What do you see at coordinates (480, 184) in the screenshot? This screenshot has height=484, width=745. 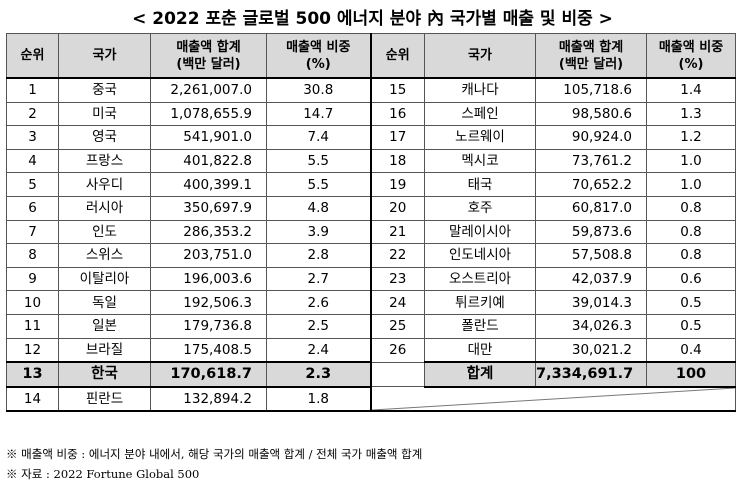 I see `country-cell: 태국` at bounding box center [480, 184].